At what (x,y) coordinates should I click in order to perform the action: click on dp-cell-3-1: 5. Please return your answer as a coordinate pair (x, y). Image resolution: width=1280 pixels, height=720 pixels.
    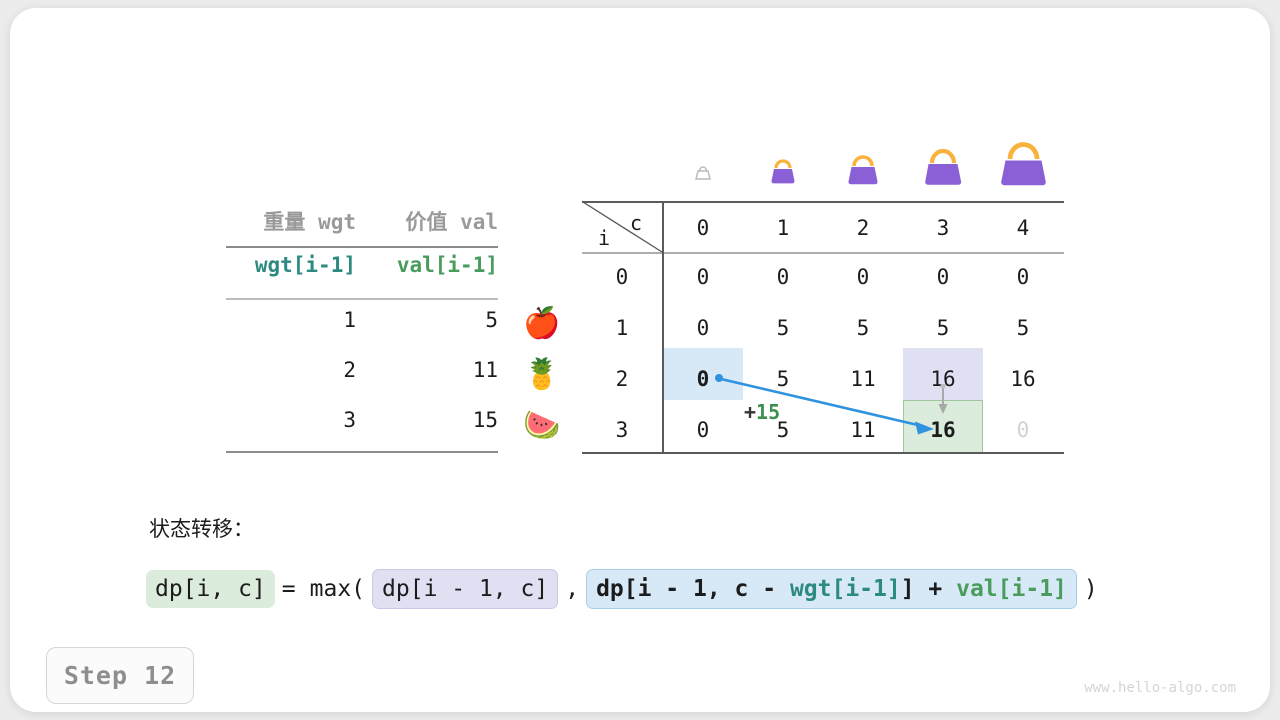
    Looking at the image, I should click on (783, 430).